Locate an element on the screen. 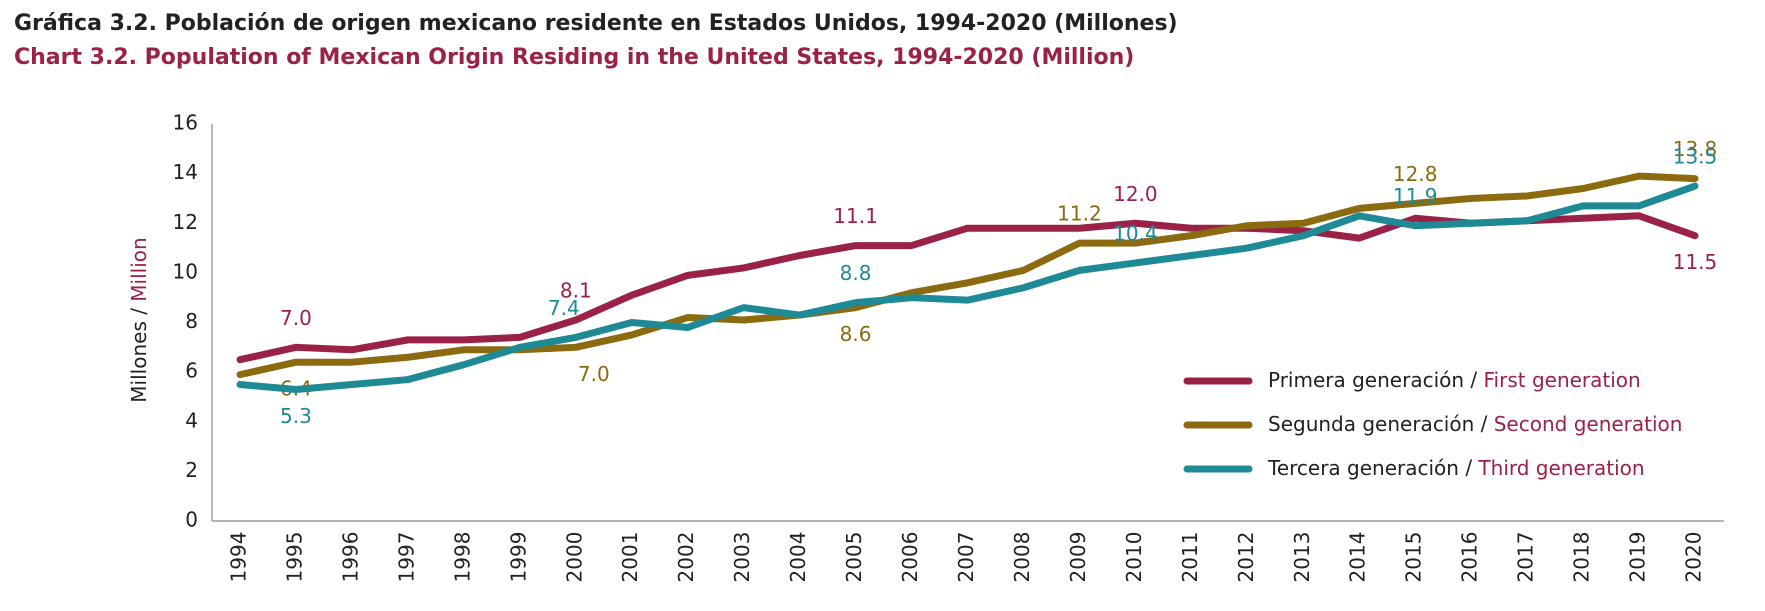 This screenshot has height=611, width=1765. x-tick-label: 2020 is located at coordinates (1694, 557).